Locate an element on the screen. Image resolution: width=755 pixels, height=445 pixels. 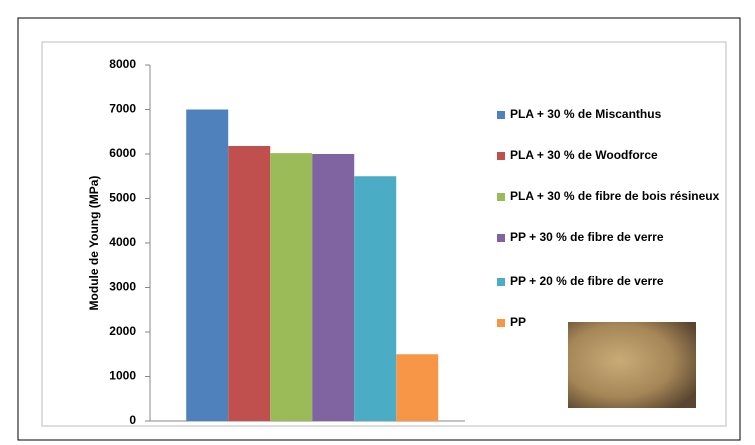
y-tick-label: 3000 is located at coordinates (122, 287).